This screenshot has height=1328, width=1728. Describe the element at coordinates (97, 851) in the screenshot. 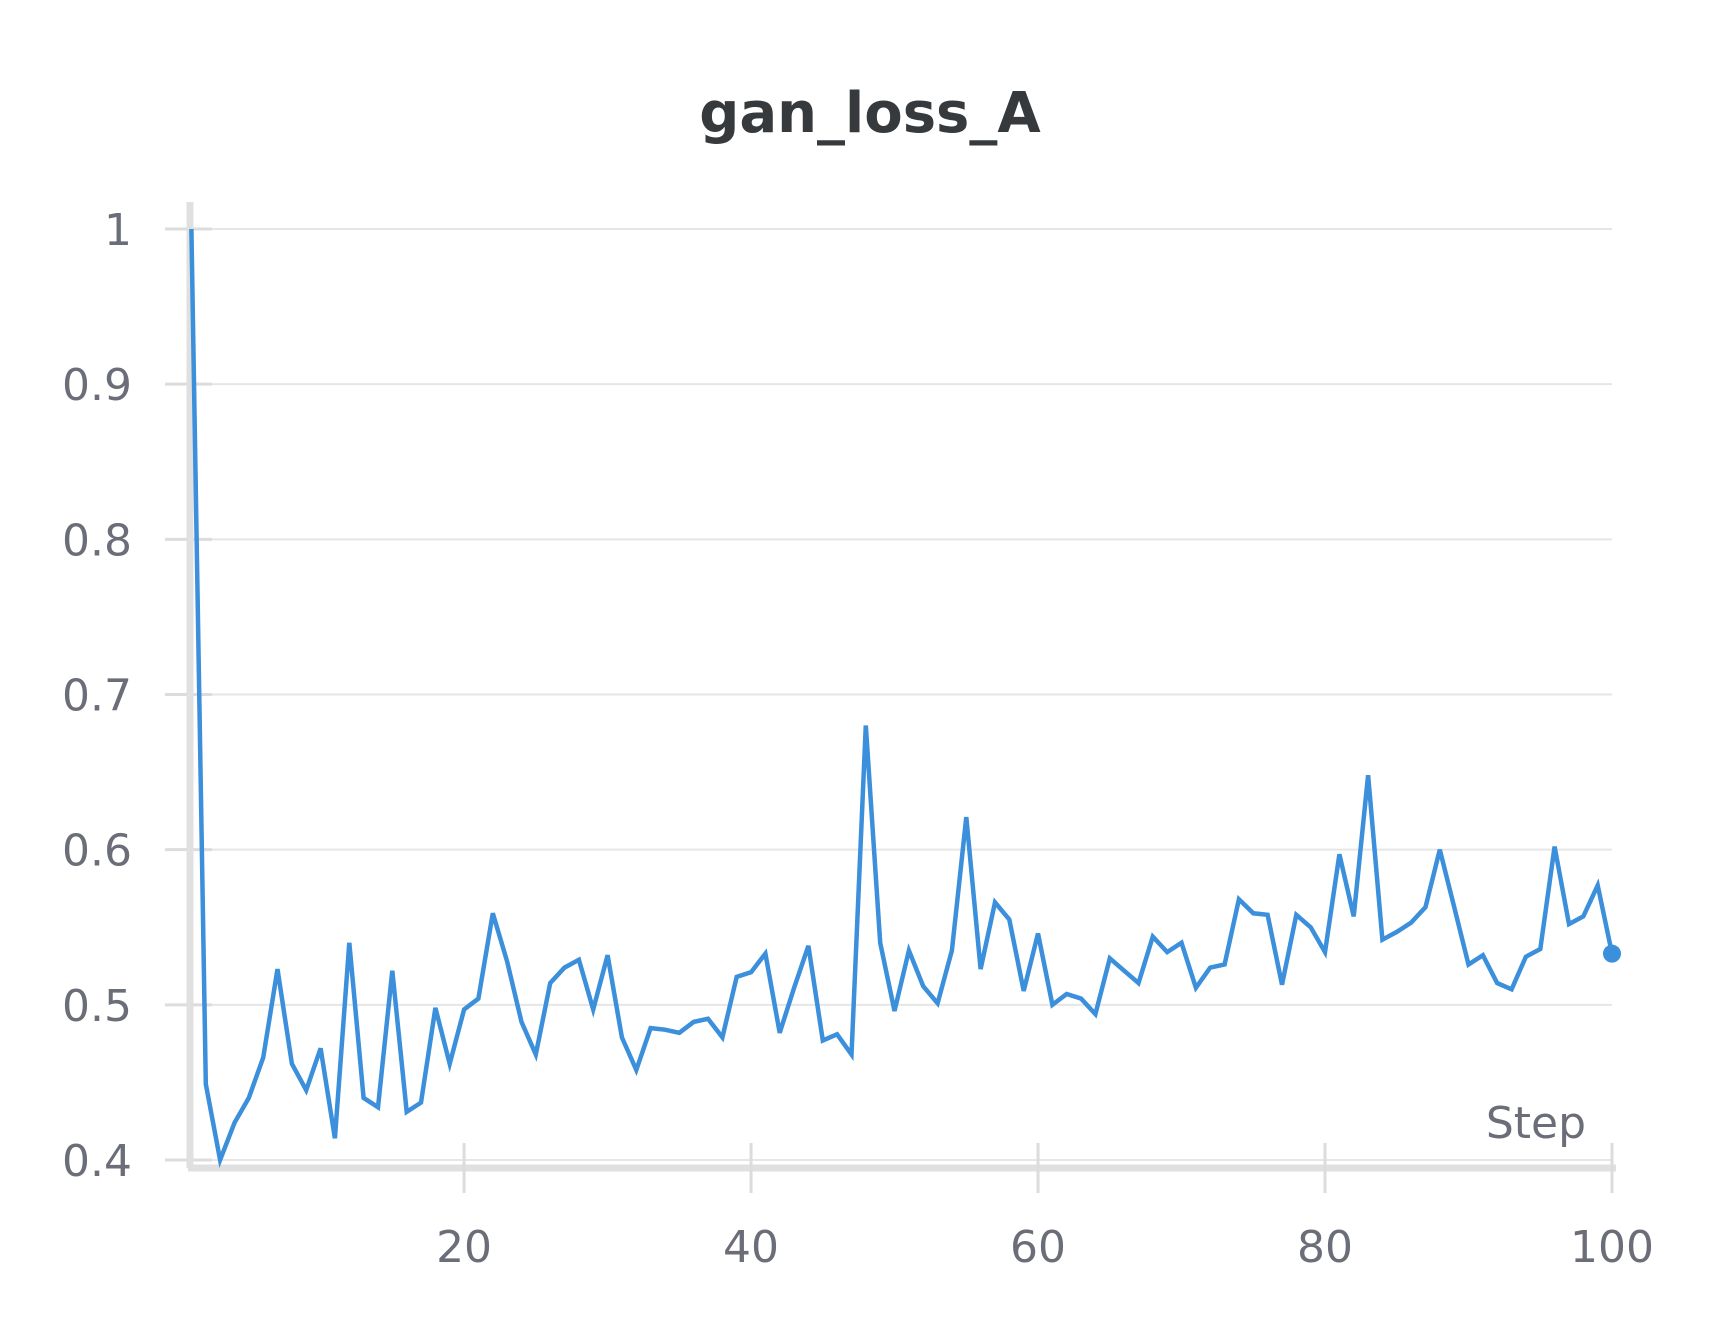

I see `y-tick-label: 0.6` at that location.